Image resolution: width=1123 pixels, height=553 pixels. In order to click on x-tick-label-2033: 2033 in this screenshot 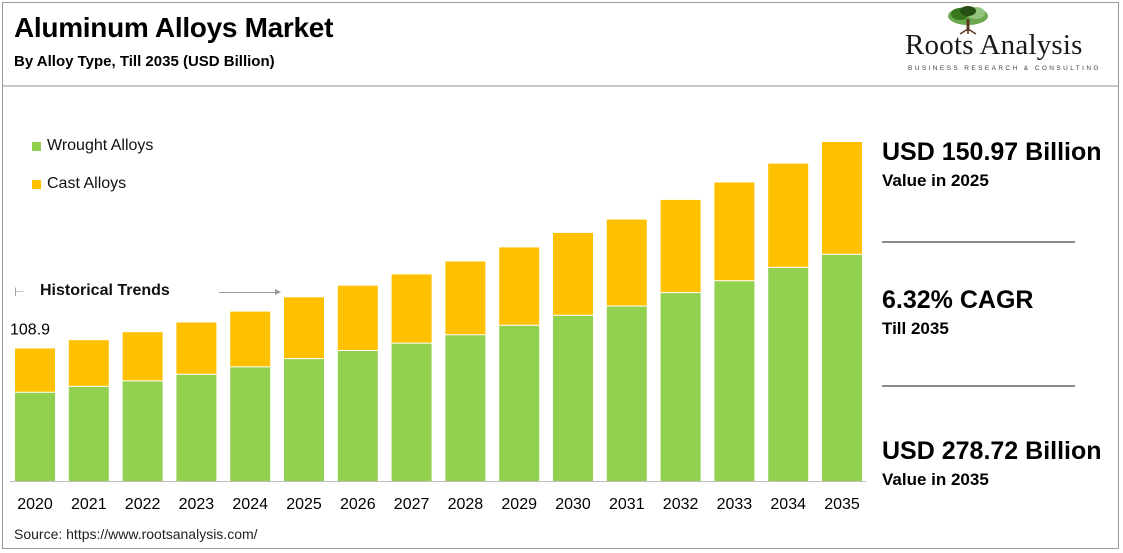, I will do `click(735, 504)`.